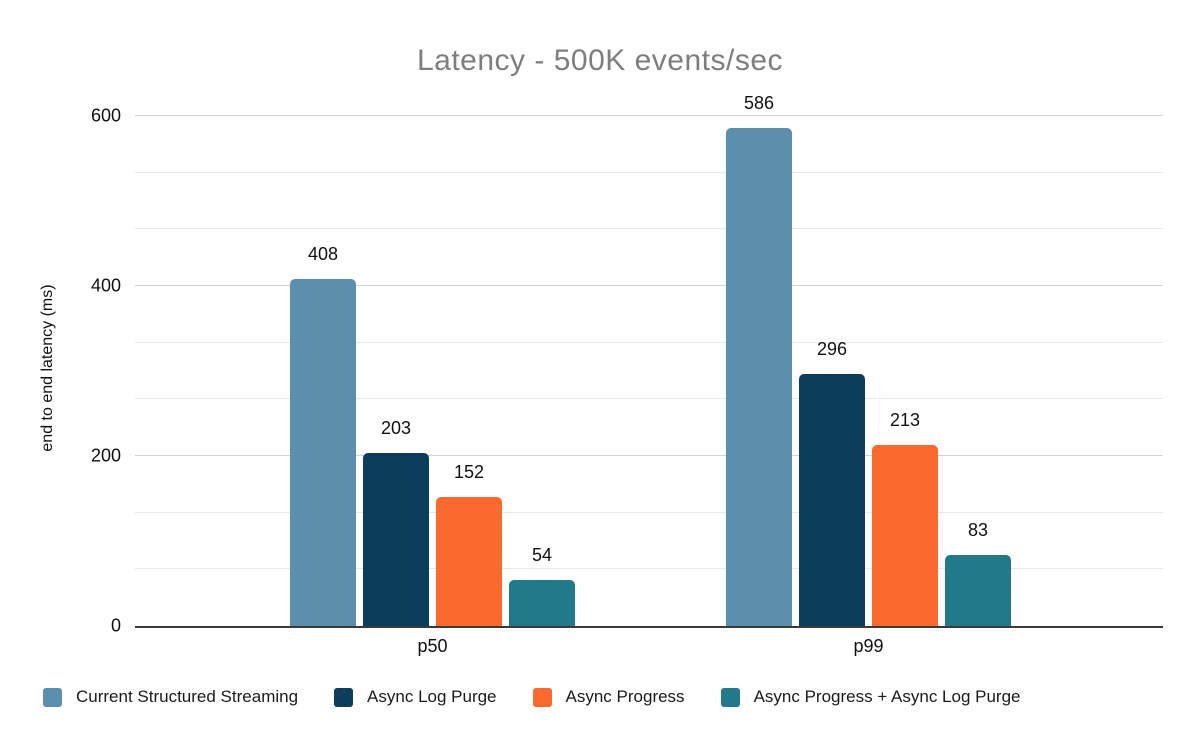 The width and height of the screenshot is (1200, 747). Describe the element at coordinates (905, 371) in the screenshot. I see `bar-slot: 213` at that location.